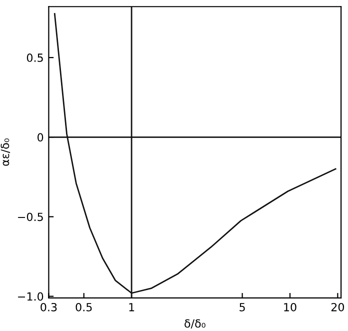  I want to click on x-tick-label: 0.3, so click(48, 307).